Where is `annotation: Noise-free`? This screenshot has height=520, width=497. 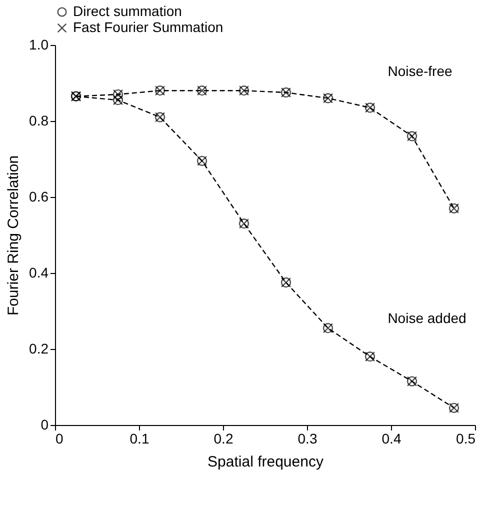 annotation: Noise-free is located at coordinates (420, 71).